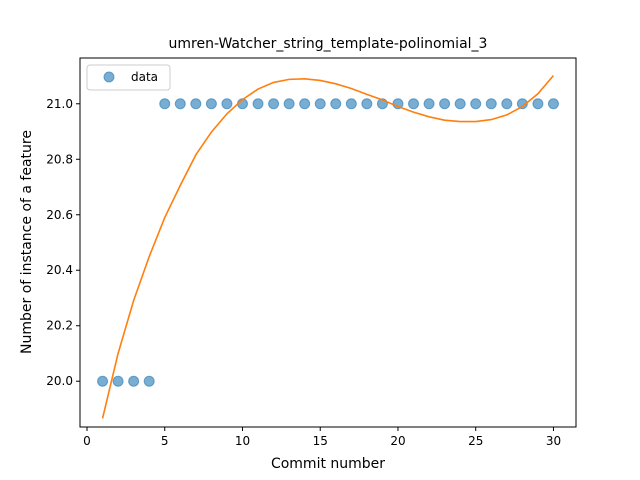  What do you see at coordinates (144, 77) in the screenshot?
I see `legend-label-data: data` at bounding box center [144, 77].